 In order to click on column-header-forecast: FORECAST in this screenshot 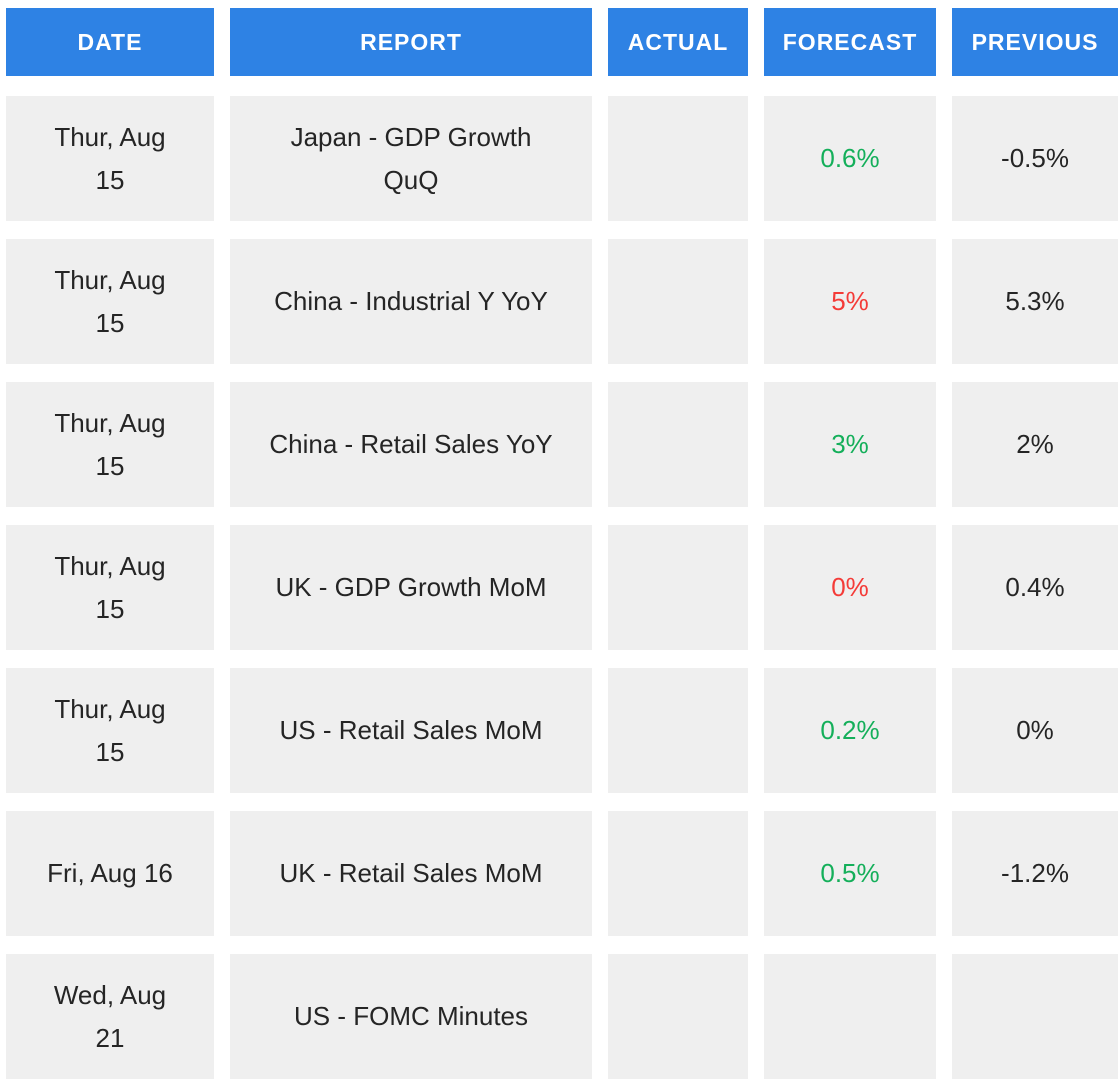, I will do `click(850, 42)`.